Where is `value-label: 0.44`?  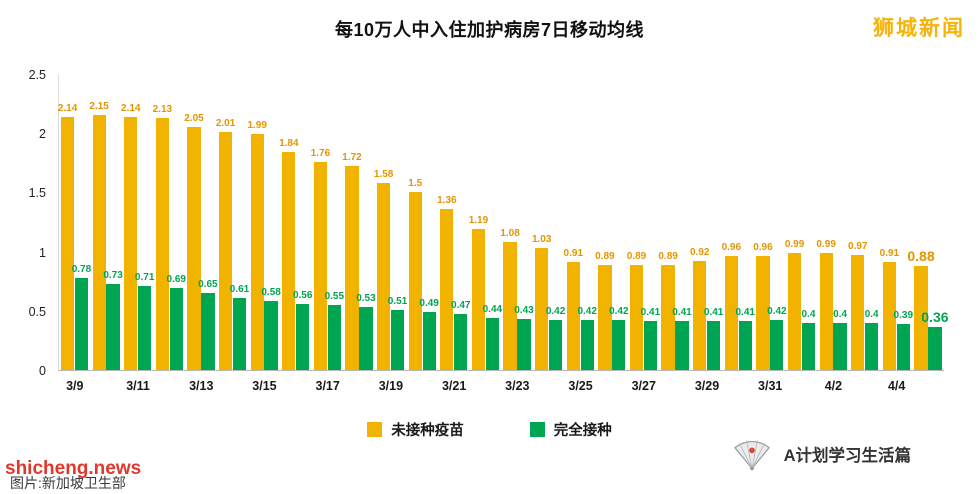 value-label: 0.44 is located at coordinates (492, 309).